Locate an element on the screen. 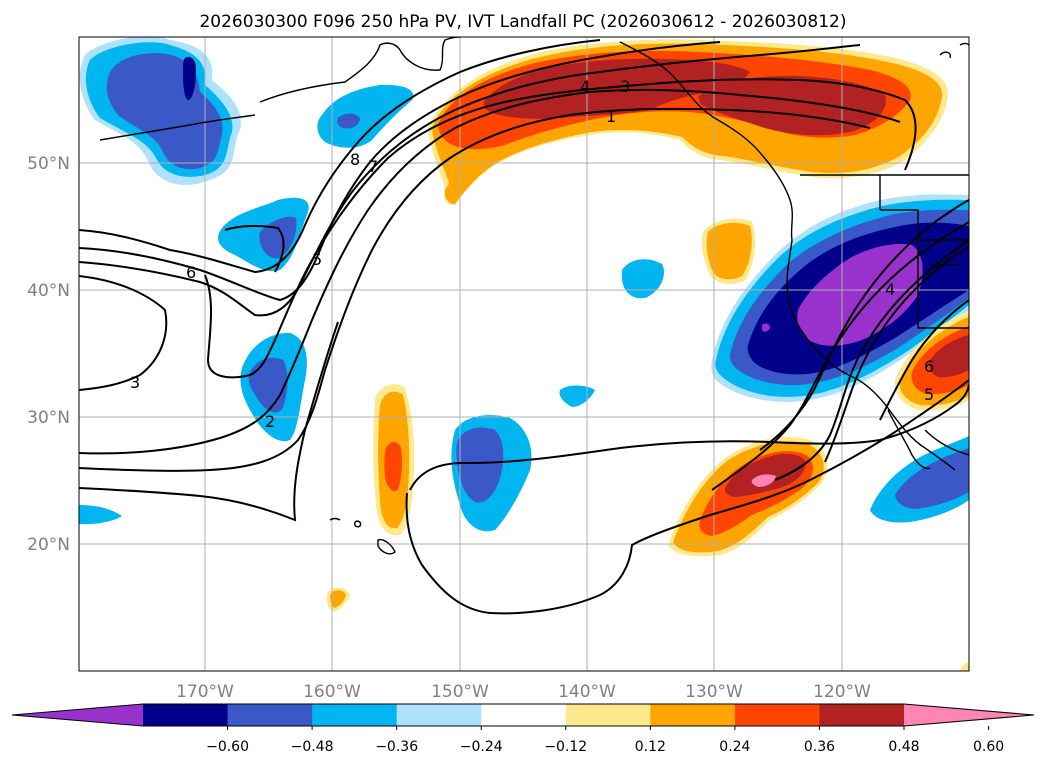  colorbar-extend-high is located at coordinates (969, 715).